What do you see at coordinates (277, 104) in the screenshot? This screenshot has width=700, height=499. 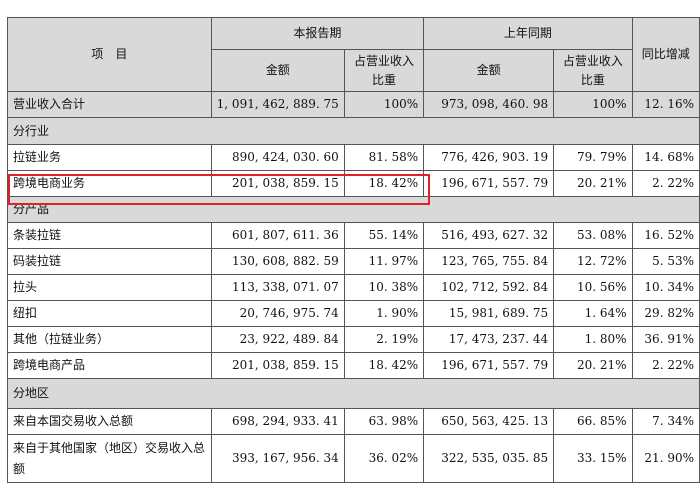 I see `cur-amount: 1, 091, 462, 889. 75` at bounding box center [277, 104].